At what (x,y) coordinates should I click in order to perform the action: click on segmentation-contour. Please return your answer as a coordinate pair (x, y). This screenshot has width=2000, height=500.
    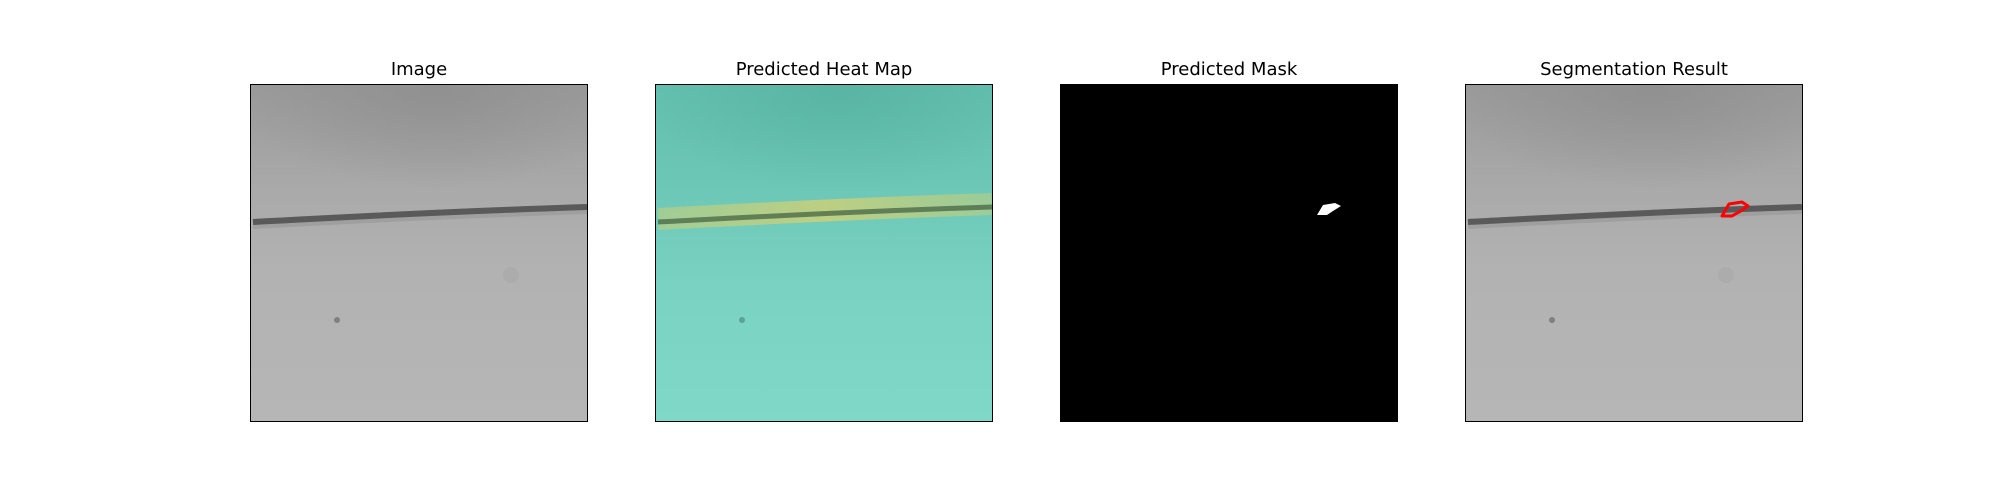
    Looking at the image, I should click on (1735, 209).